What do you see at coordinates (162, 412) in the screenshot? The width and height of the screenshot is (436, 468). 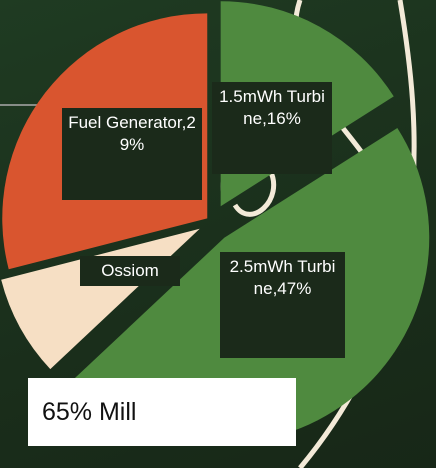 I see `annotation: 65% Mill` at bounding box center [162, 412].